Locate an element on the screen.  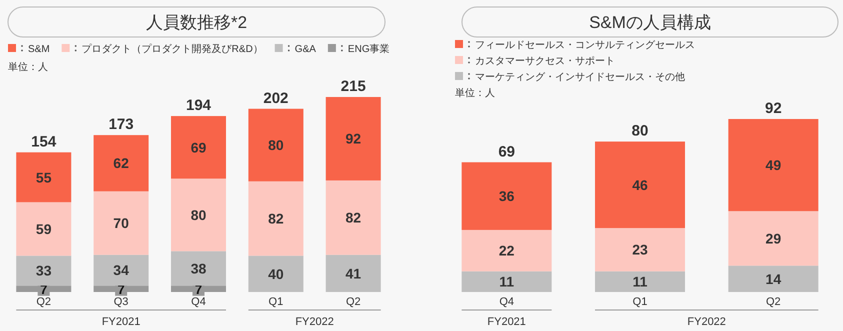
data-label: 40 is located at coordinates (276, 274).